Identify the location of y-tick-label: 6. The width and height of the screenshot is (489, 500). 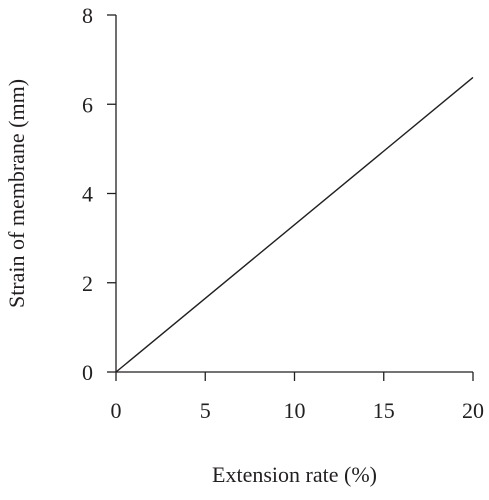
(87, 104).